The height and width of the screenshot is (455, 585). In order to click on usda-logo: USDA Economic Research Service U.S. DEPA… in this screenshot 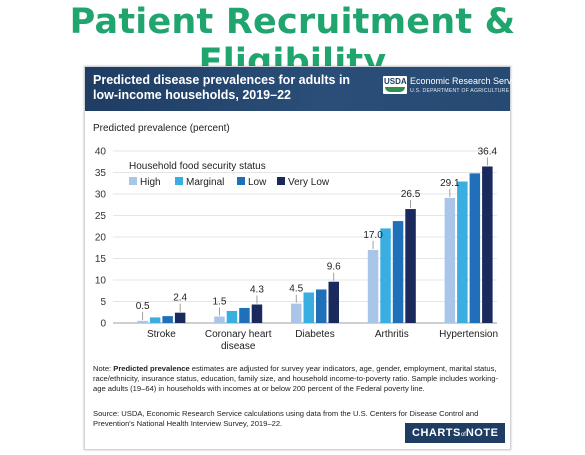, I will do `click(453, 89)`.